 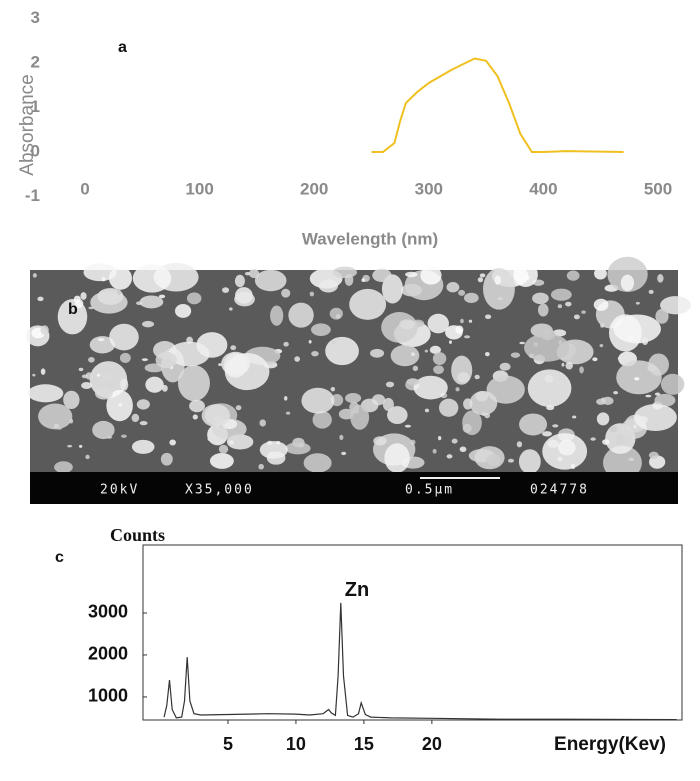 What do you see at coordinates (59, 557) in the screenshot?
I see `panel-label: c` at bounding box center [59, 557].